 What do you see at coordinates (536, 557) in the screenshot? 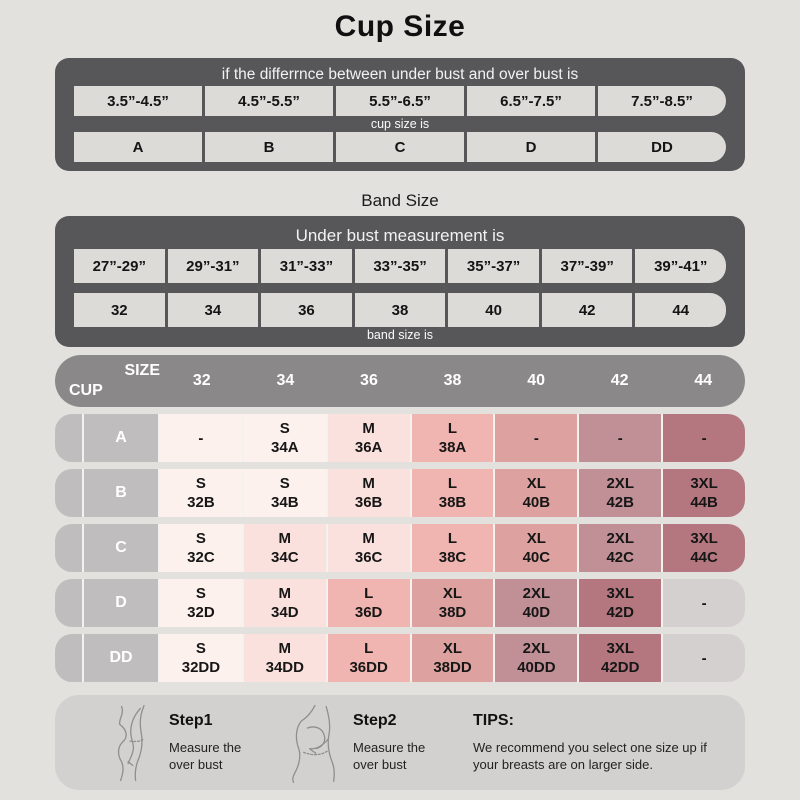
I see `size-cell-code: 40C` at bounding box center [536, 557].